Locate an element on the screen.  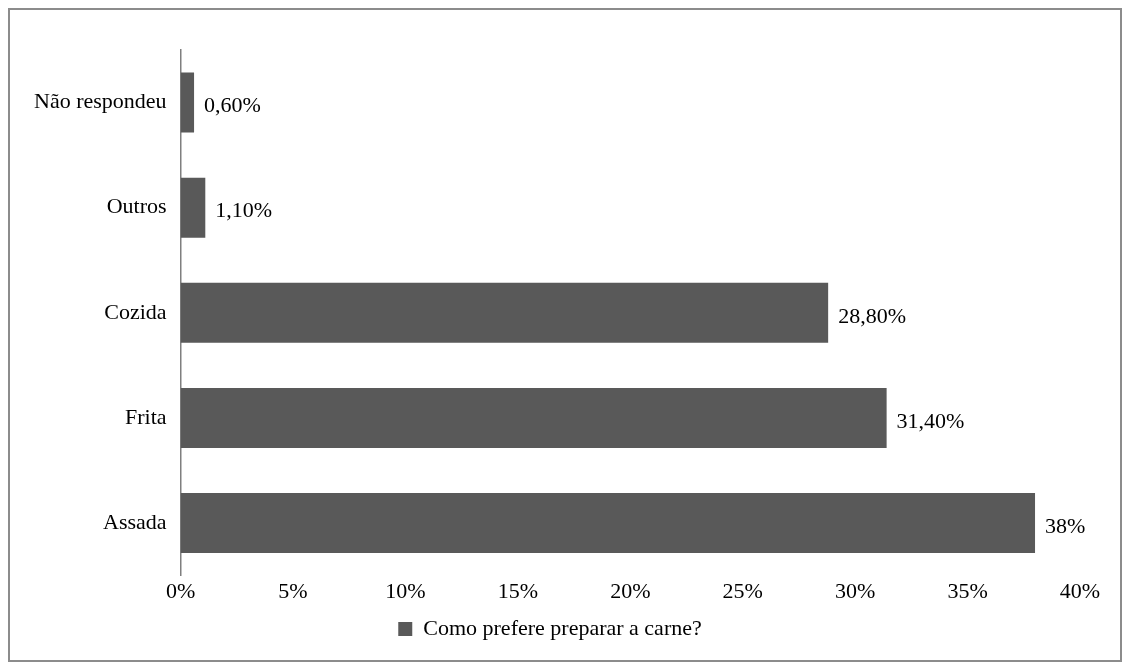
x-tick-label: 10% is located at coordinates (405, 590).